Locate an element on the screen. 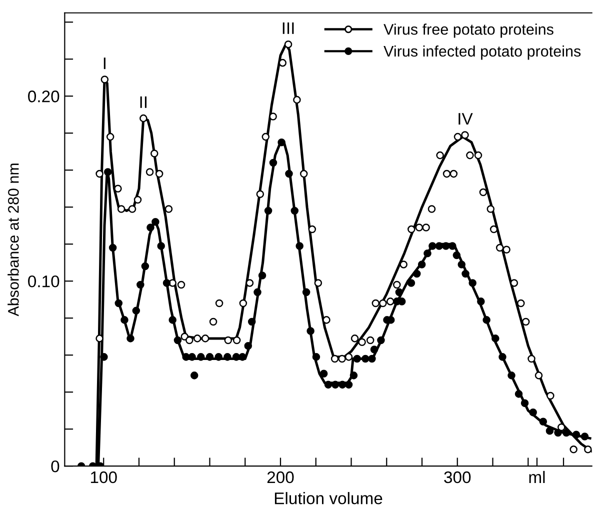 The image size is (599, 515). x-tick-label: 200 is located at coordinates (280, 477).